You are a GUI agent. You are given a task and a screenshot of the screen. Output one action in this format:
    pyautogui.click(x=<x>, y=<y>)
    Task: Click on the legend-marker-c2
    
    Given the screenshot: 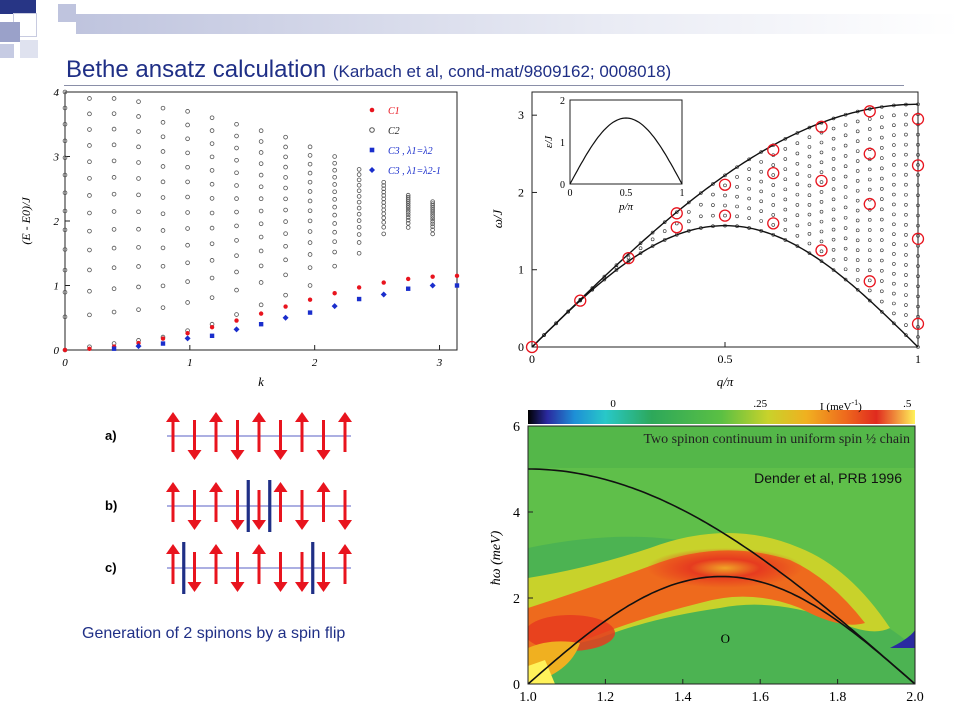 What is the action you would take?
    pyautogui.click(x=372, y=130)
    